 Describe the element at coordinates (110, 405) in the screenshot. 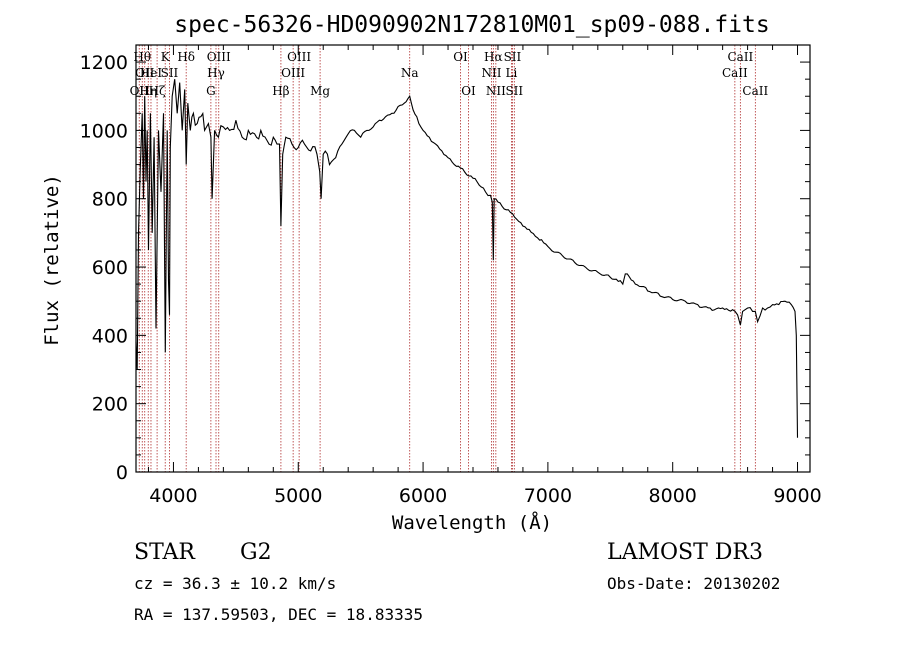

I see `y-tick-label: 200` at that location.